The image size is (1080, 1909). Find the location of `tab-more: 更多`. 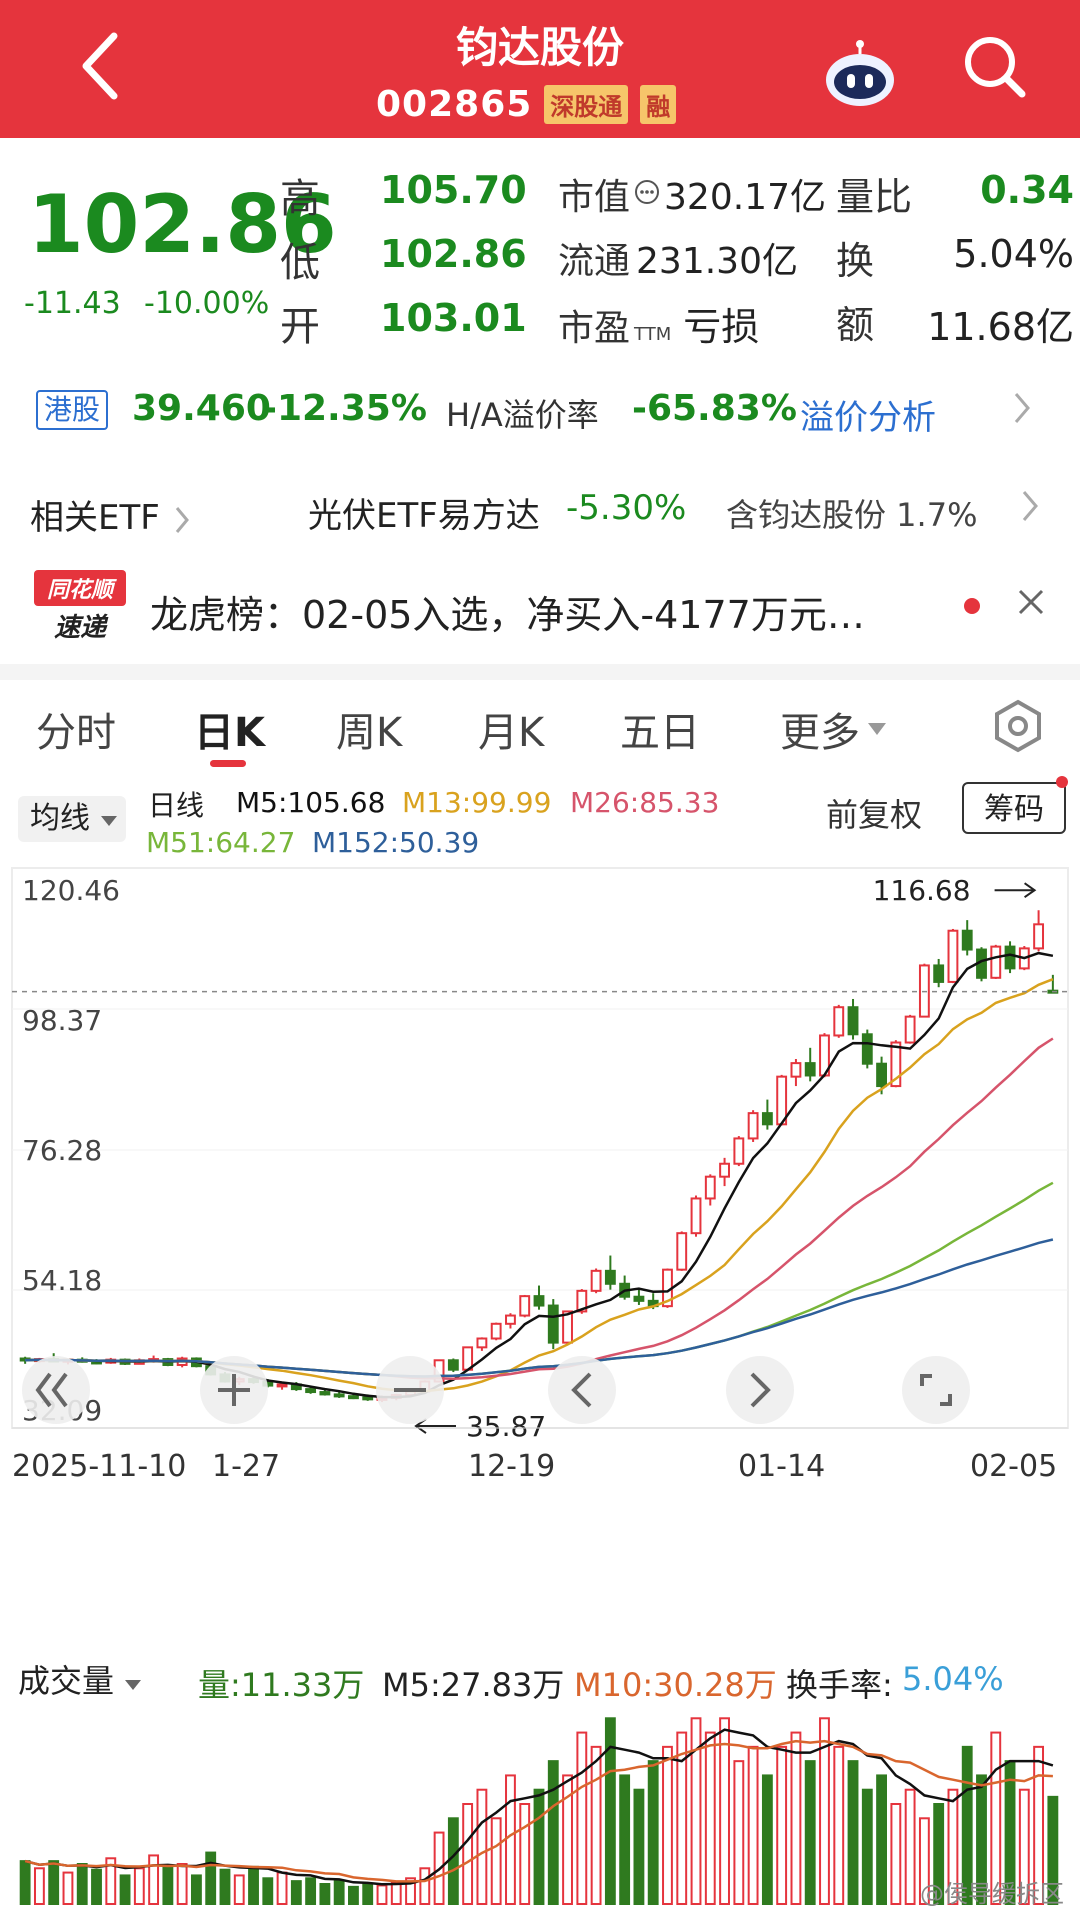

tab-more: 更多 is located at coordinates (834, 729).